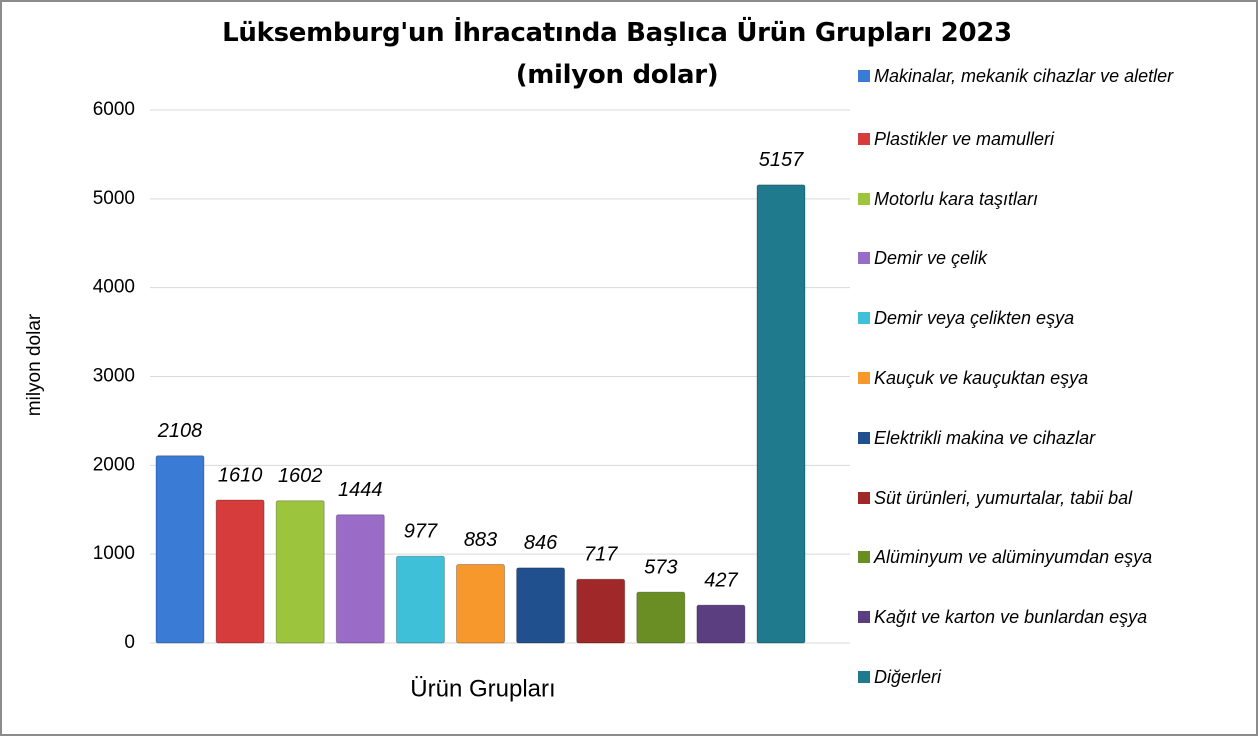 The image size is (1258, 736). What do you see at coordinates (240, 475) in the screenshot?
I see `data-label: 1610` at bounding box center [240, 475].